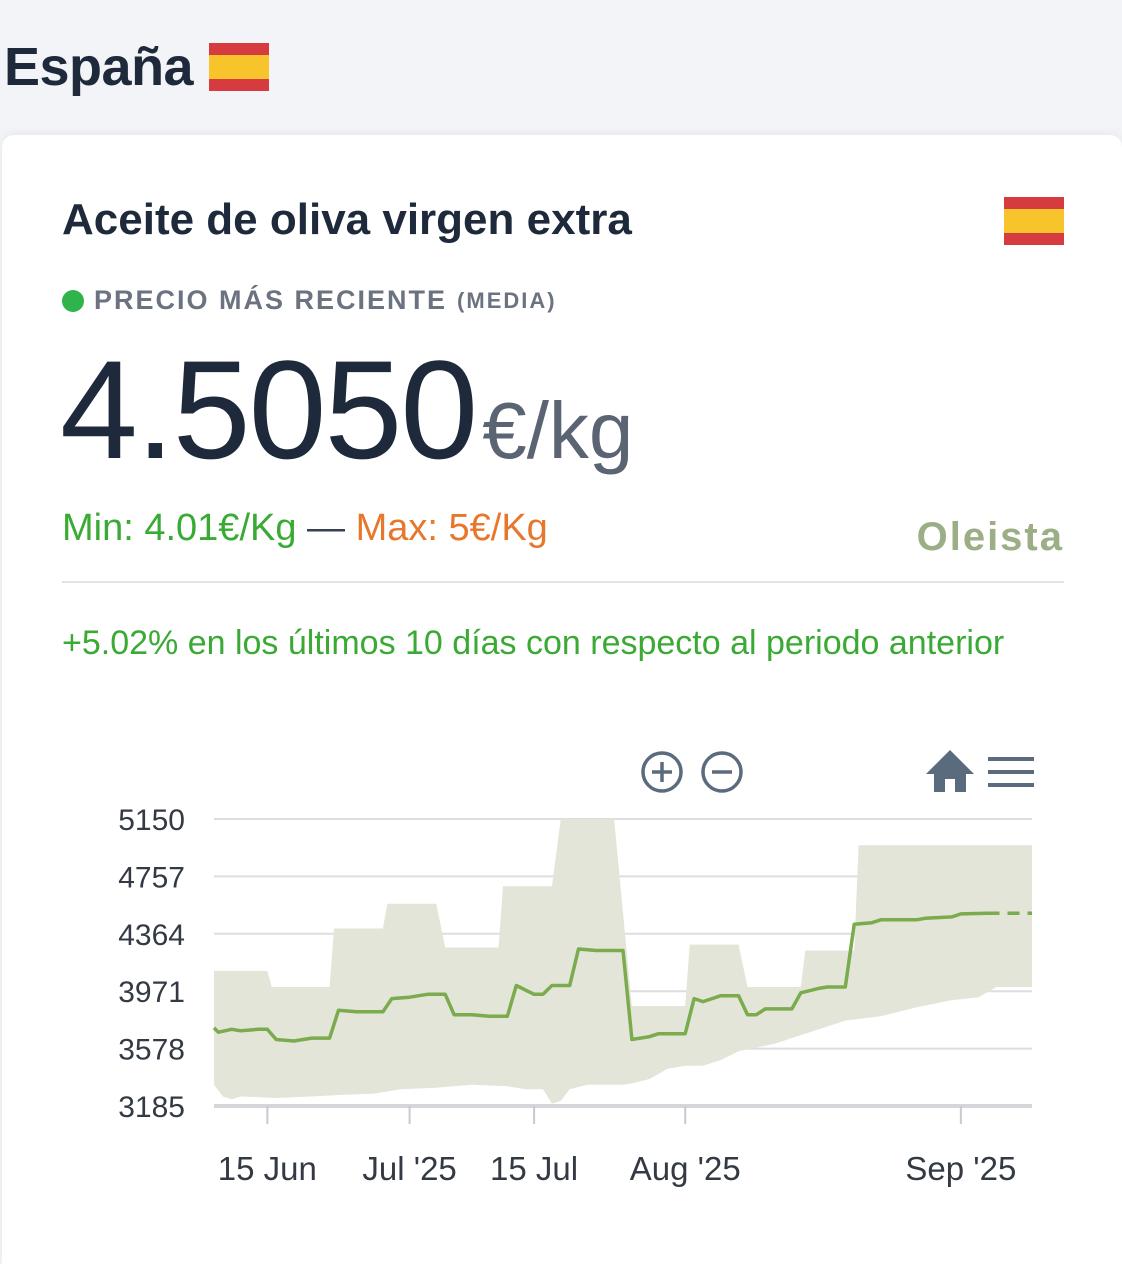 The height and width of the screenshot is (1264, 1122). I want to click on x-axis: 15 Jun Jul '25 15 Jul Aug '25 Sep '25, so click(617, 1146).